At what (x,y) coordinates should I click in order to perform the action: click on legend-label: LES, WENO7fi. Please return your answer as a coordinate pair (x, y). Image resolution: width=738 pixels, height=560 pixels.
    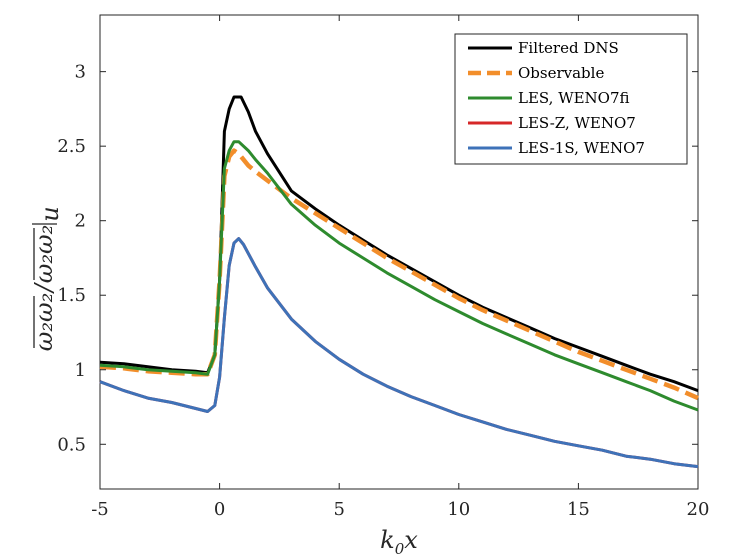
    Looking at the image, I should click on (574, 98).